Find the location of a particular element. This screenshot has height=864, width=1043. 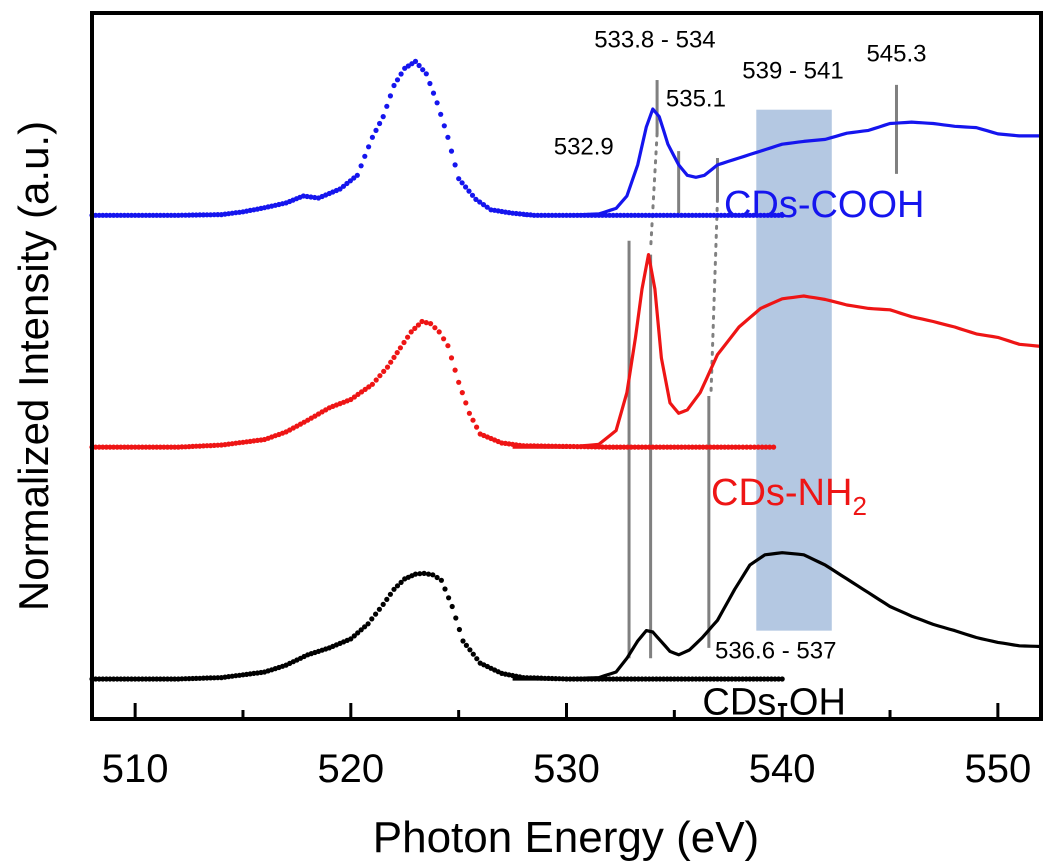

series-line is located at coordinates (782, 162).